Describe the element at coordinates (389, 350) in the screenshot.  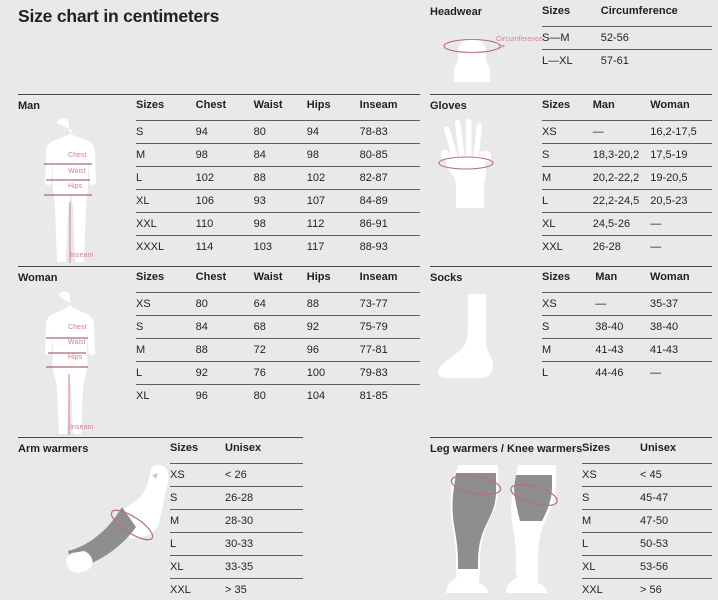
I see `cell-inseam: 77-81` at that location.